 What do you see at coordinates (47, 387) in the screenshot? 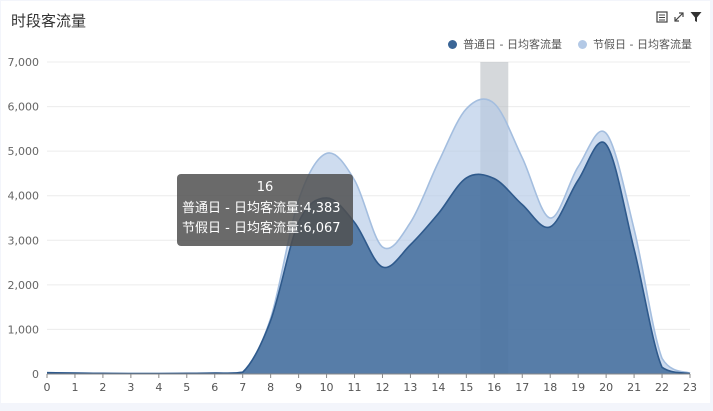
I see `x-tick-label: 0` at bounding box center [47, 387].